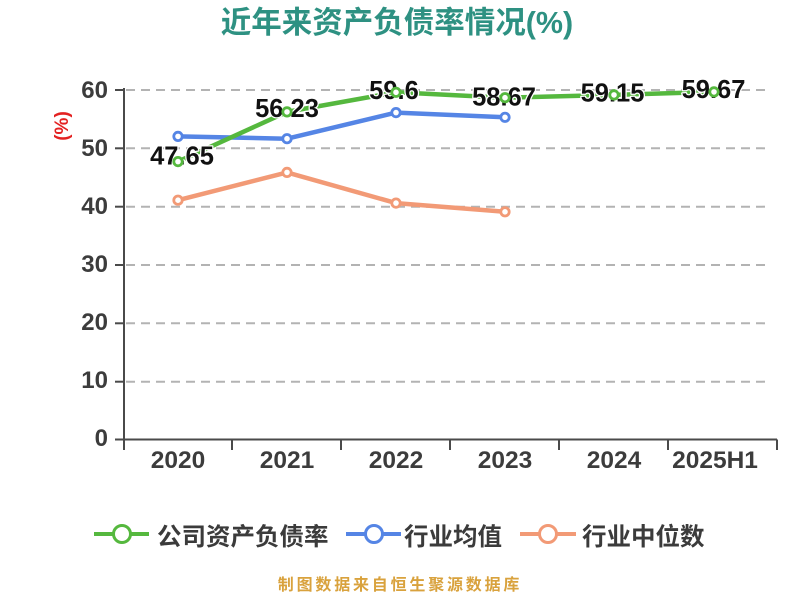 Image resolution: width=800 pixels, height=600 pixels. I want to click on svg-text: 2021, so click(287, 460).